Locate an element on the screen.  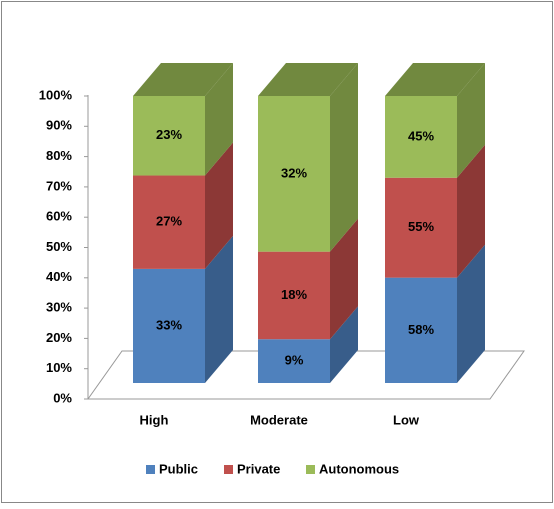
x-tick-label: High is located at coordinates (154, 419).